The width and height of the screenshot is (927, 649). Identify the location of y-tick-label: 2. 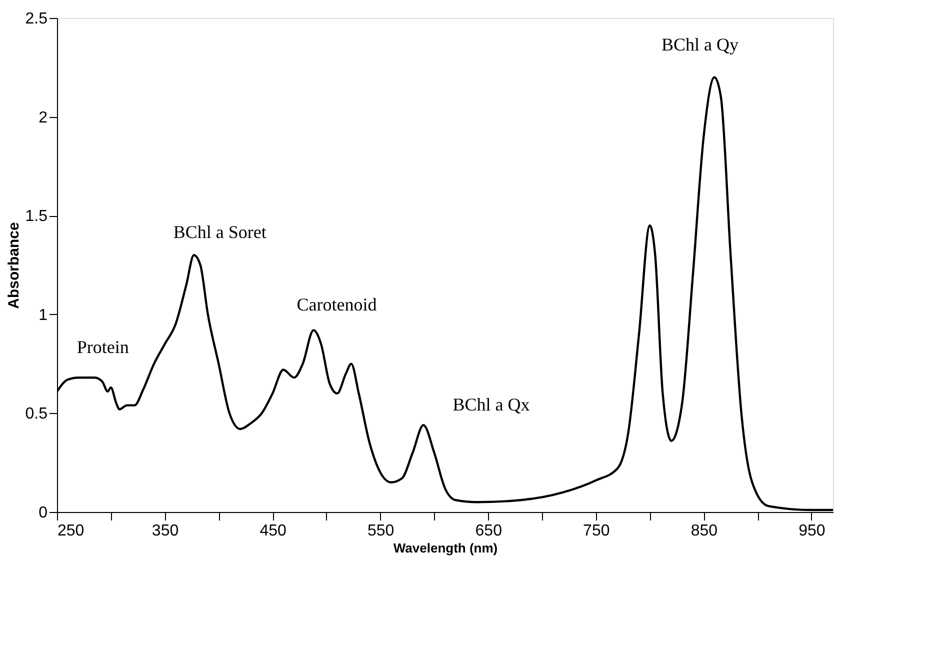
(43, 117).